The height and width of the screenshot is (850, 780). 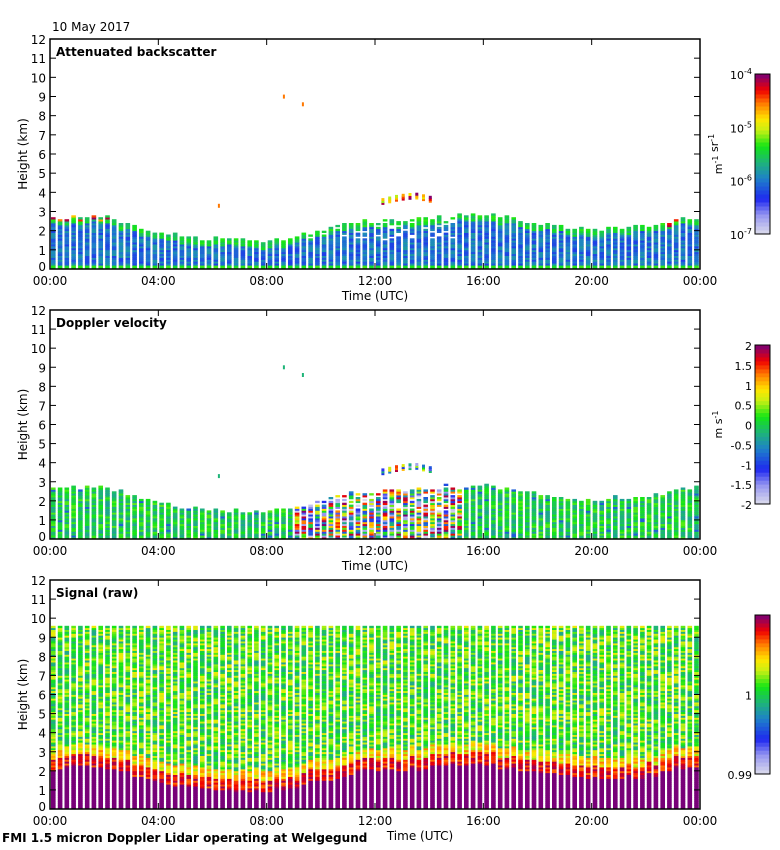 What do you see at coordinates (42, 464) in the screenshot?
I see `y-tick-label: 4` at bounding box center [42, 464].